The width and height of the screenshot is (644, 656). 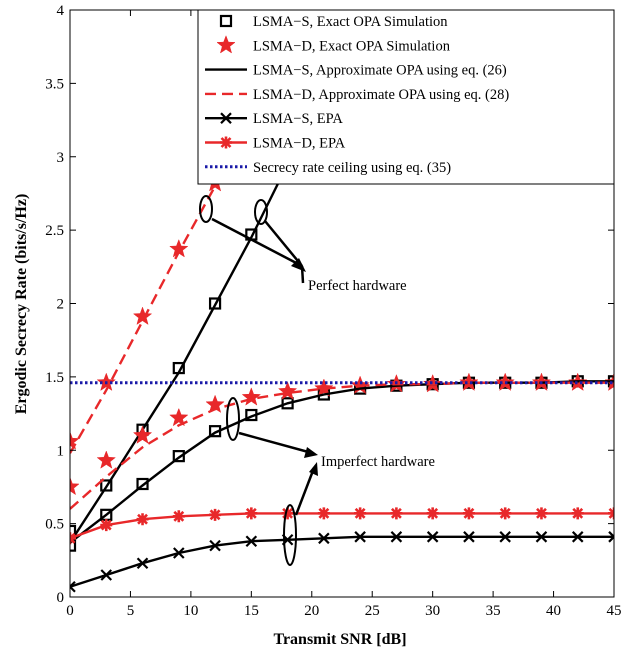 I want to click on legend-label: LSMA−D, EPA, so click(x=299, y=144).